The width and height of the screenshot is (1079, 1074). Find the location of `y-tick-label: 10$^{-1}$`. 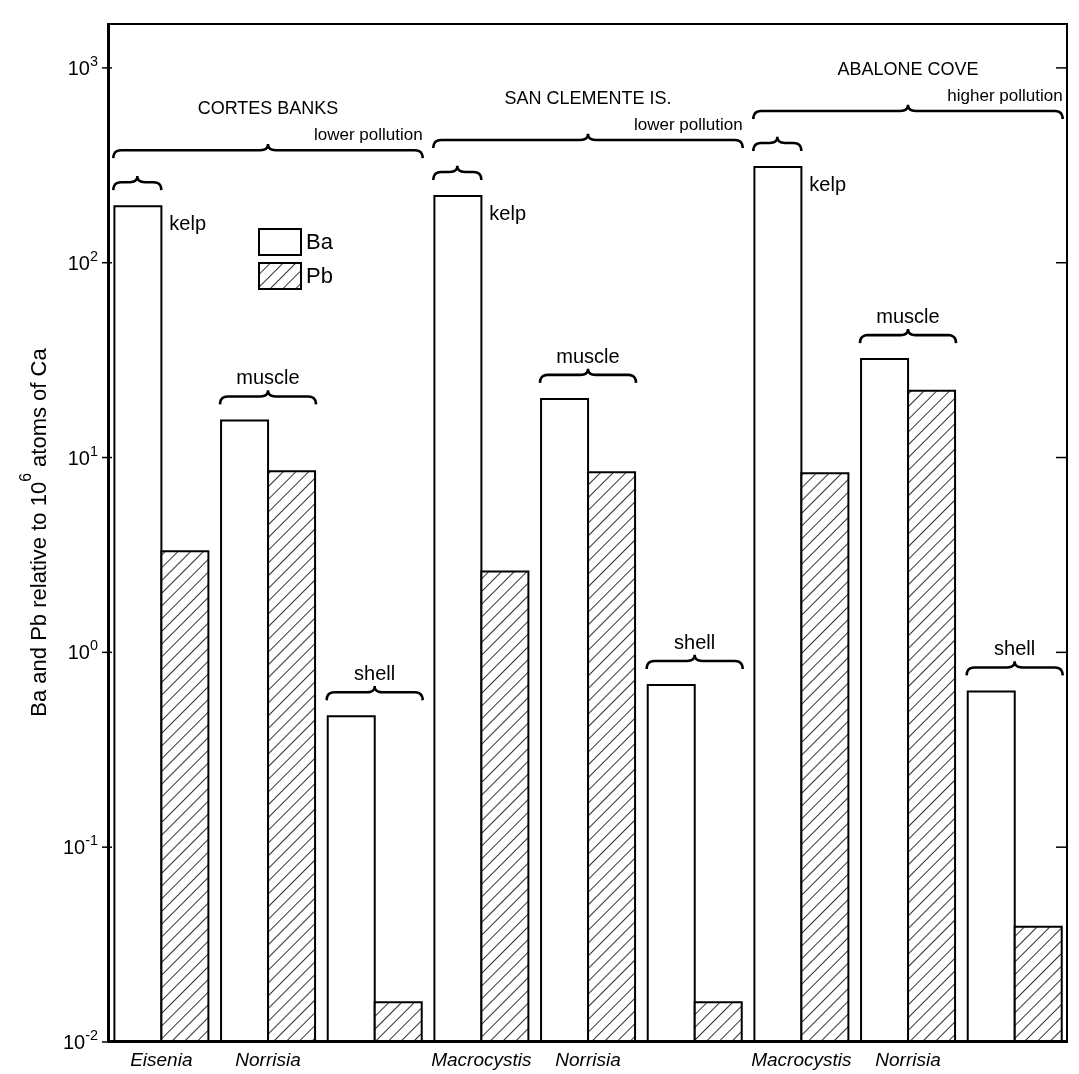

y-tick-label: 10$^{-1}$ is located at coordinates (80, 845).